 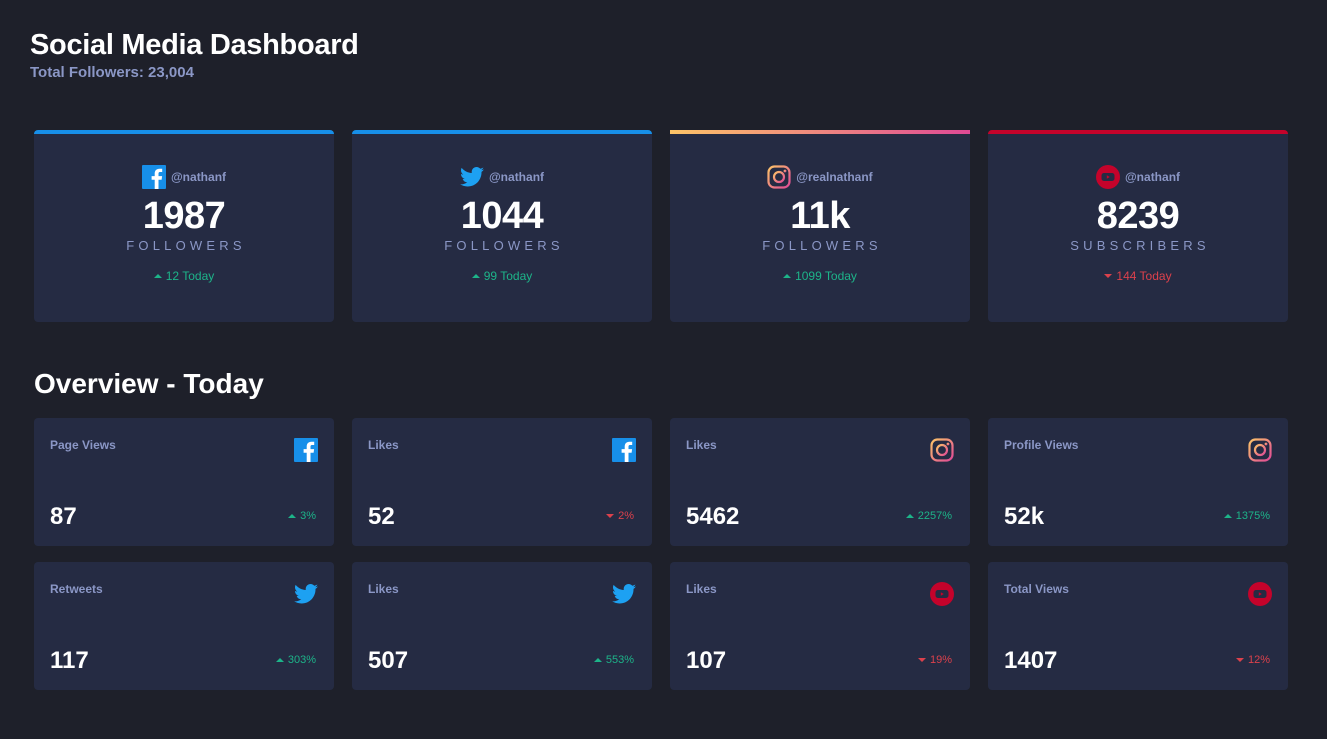 What do you see at coordinates (1246, 516) in the screenshot?
I see `metric-change: 1375%` at bounding box center [1246, 516].